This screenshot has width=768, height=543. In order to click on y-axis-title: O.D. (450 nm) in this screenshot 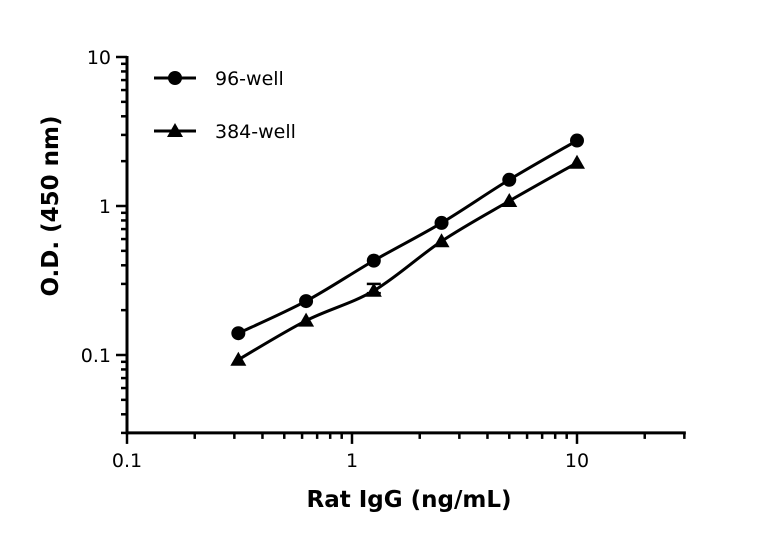, I will do `click(51, 205)`.